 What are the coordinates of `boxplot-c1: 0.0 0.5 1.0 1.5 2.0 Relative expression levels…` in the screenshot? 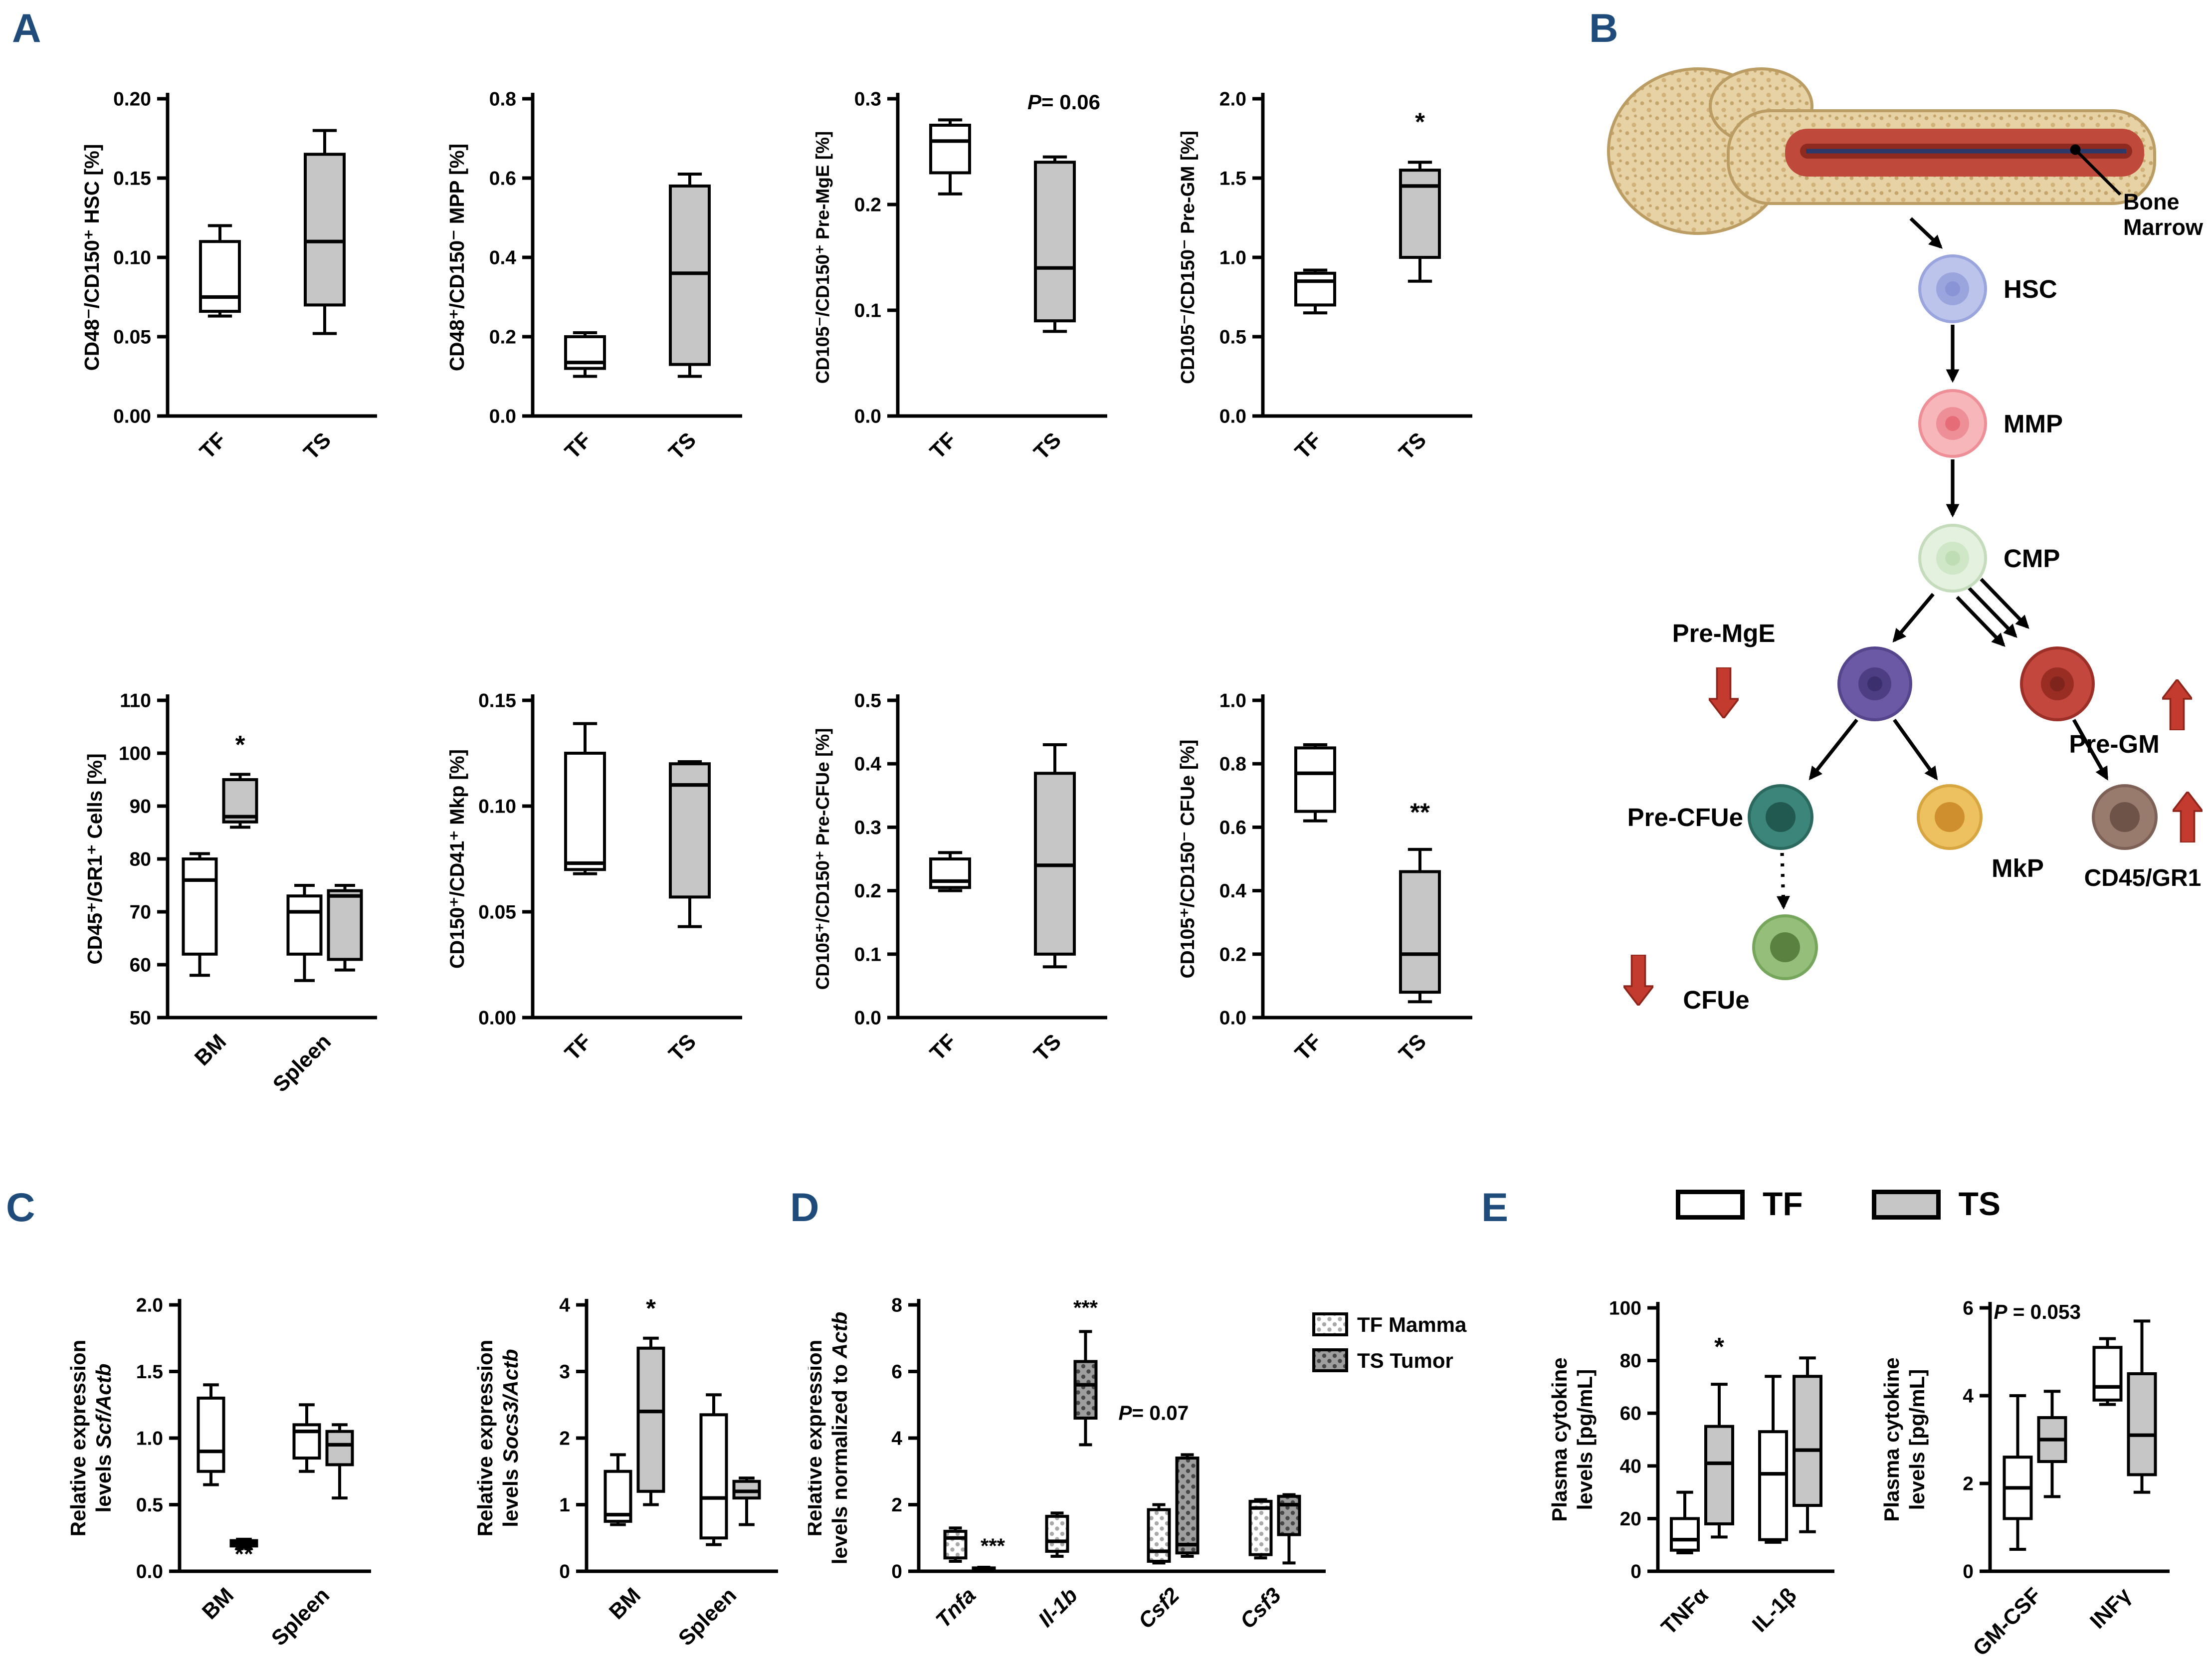 It's located at (218, 1473).